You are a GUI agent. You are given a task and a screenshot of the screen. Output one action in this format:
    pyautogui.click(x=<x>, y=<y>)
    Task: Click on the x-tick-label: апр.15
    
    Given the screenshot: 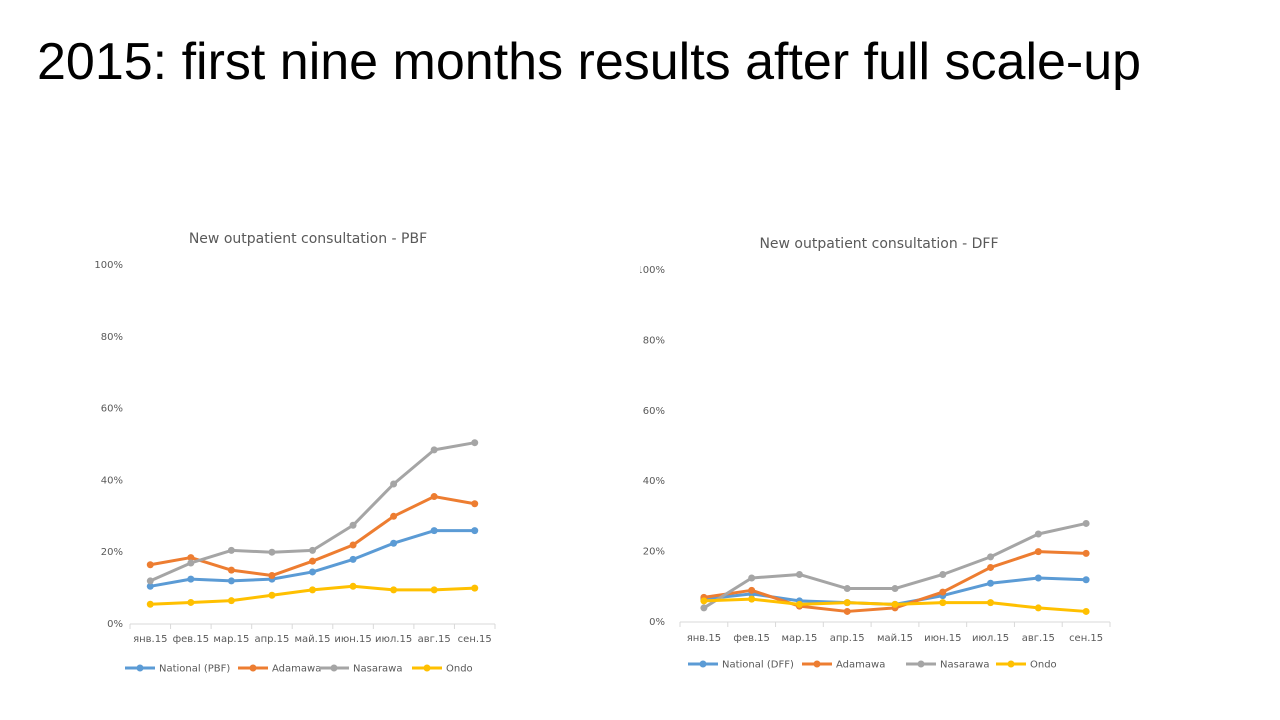 What is the action you would take?
    pyautogui.click(x=847, y=638)
    